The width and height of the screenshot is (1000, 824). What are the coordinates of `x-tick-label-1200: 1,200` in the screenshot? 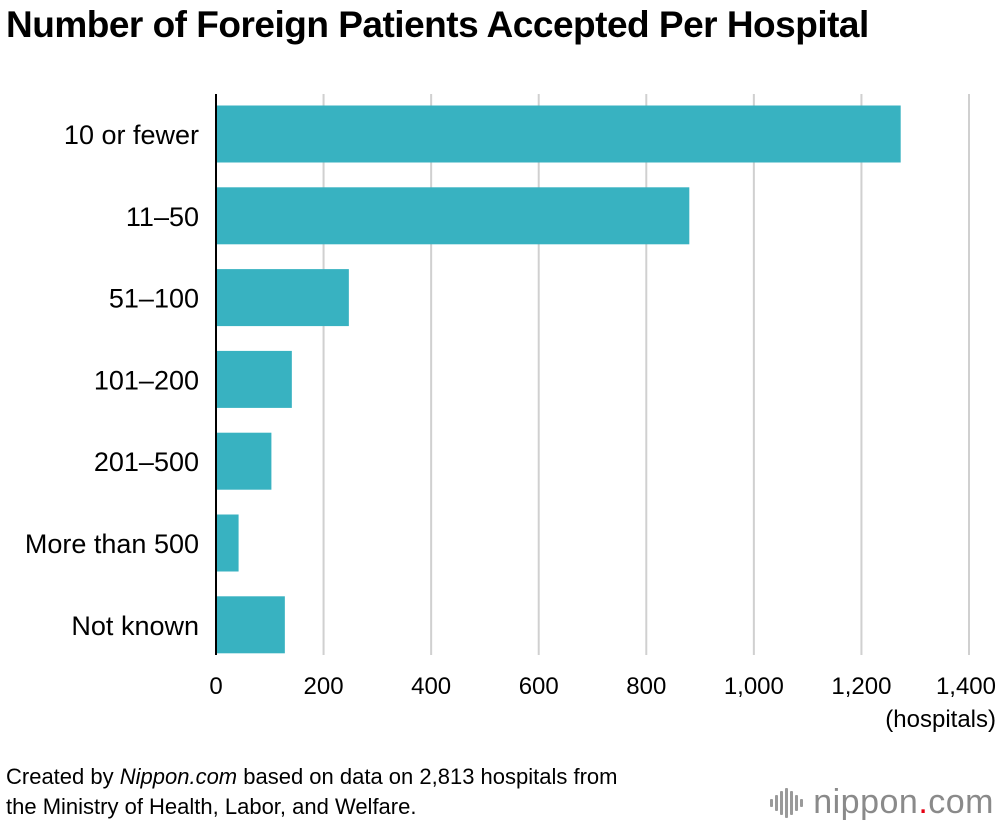 It's located at (861, 686).